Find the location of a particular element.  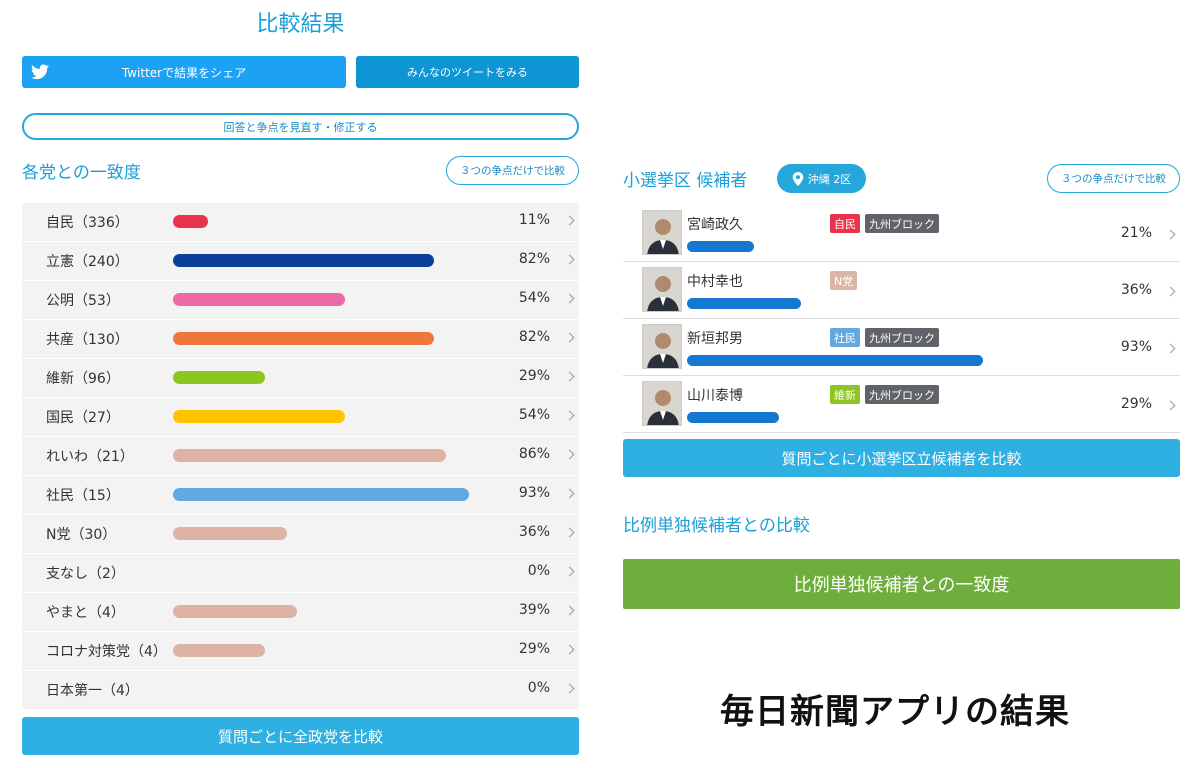

party-row: 社民（15） 93% is located at coordinates (300, 495).